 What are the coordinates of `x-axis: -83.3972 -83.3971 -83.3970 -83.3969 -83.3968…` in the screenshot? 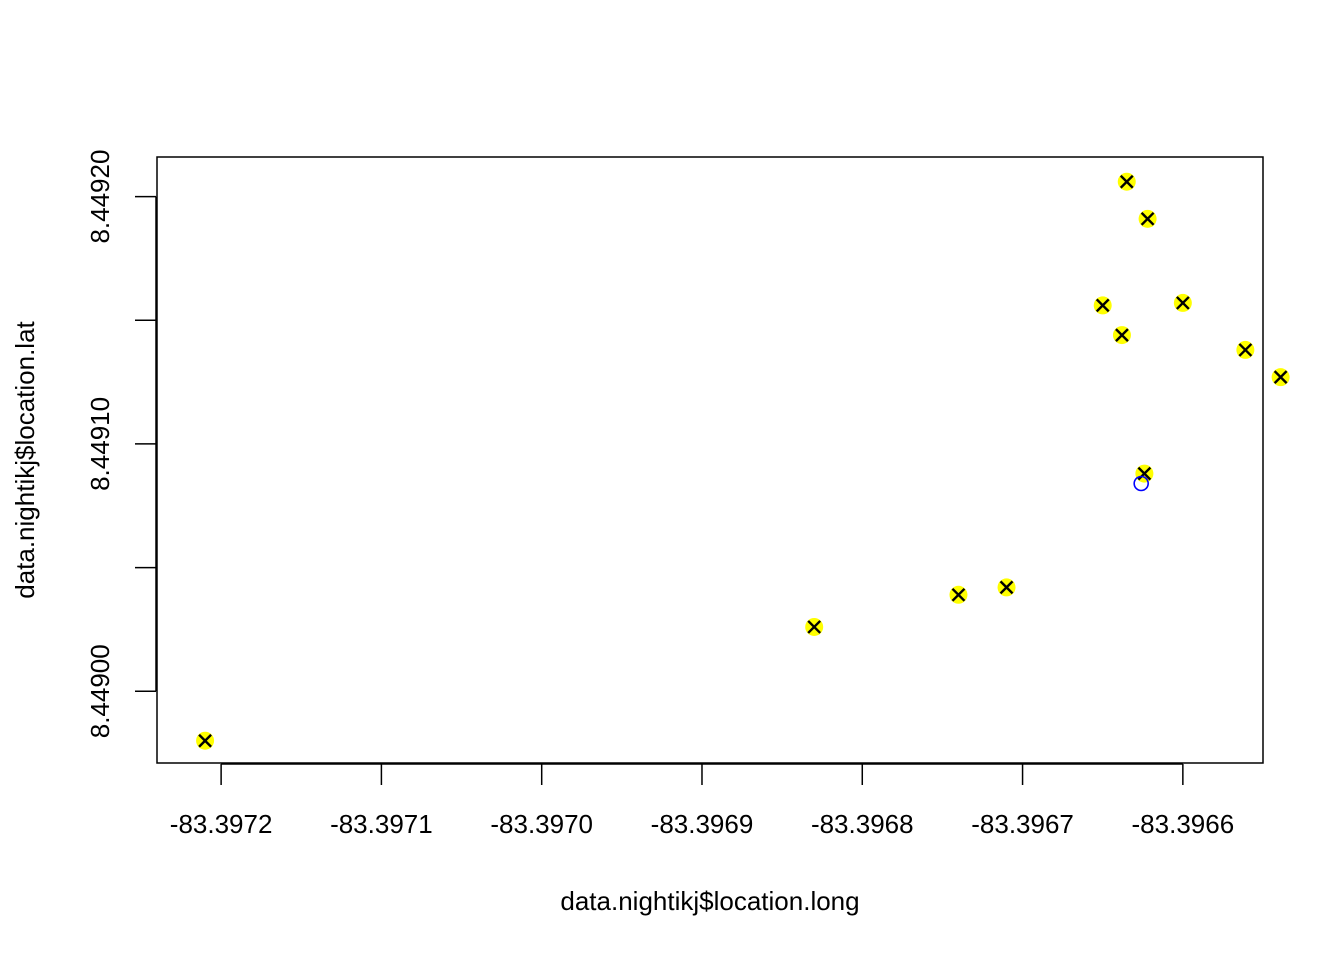 It's located at (702, 801).